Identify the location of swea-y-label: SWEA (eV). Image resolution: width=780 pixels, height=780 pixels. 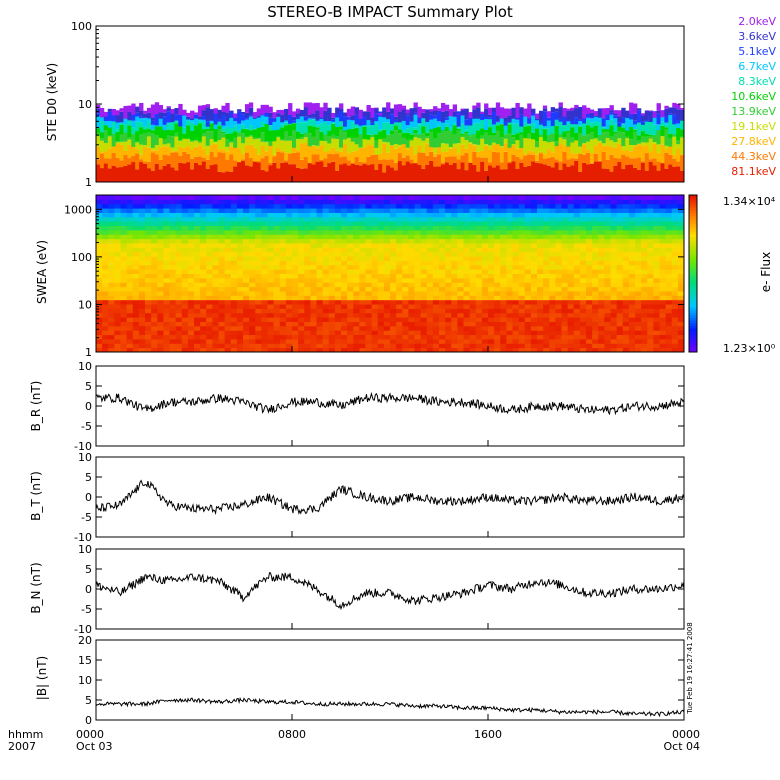
(42, 272).